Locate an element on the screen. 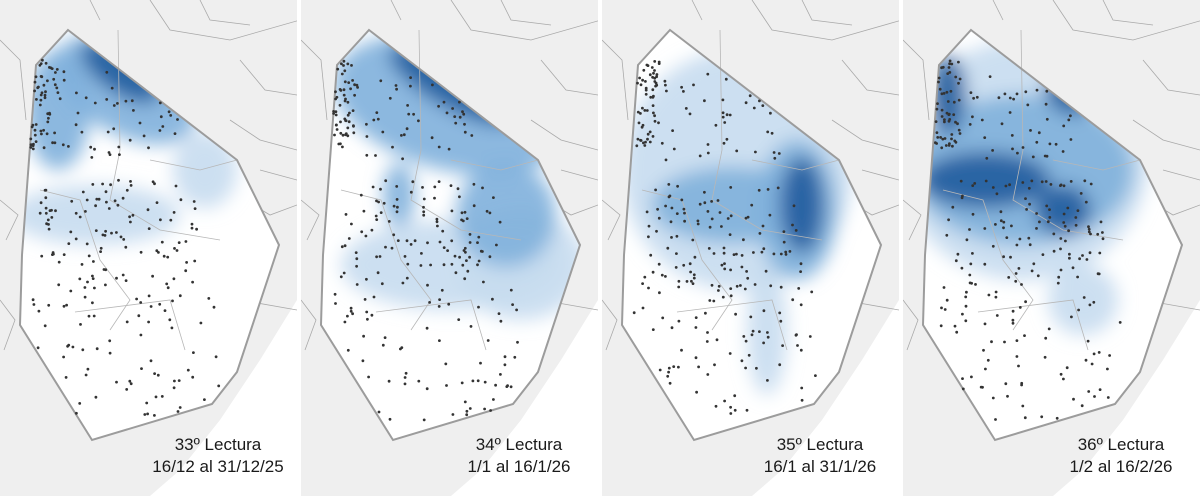  ocean-area is located at coordinates (825, 398).